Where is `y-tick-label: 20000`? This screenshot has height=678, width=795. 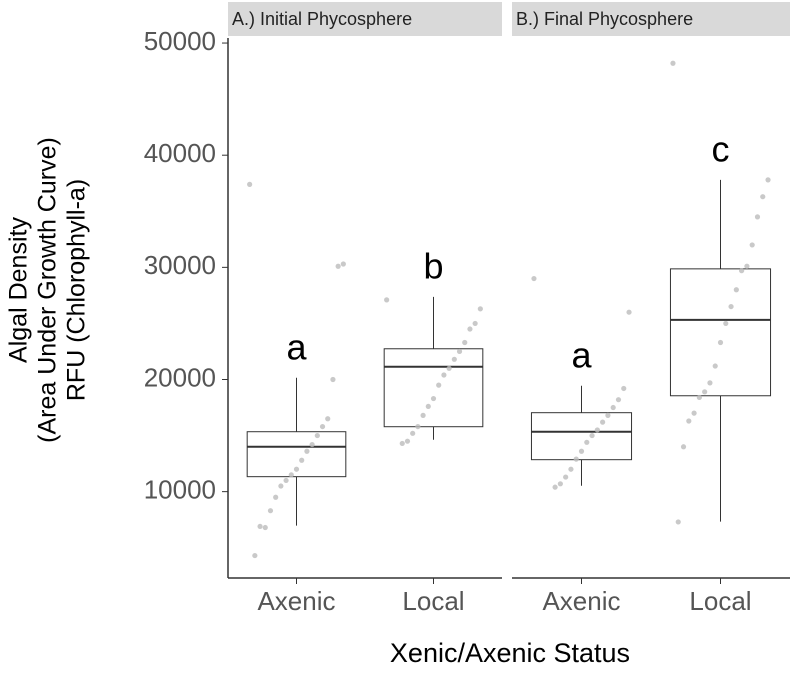 y-tick-label: 20000 is located at coordinates (180, 377).